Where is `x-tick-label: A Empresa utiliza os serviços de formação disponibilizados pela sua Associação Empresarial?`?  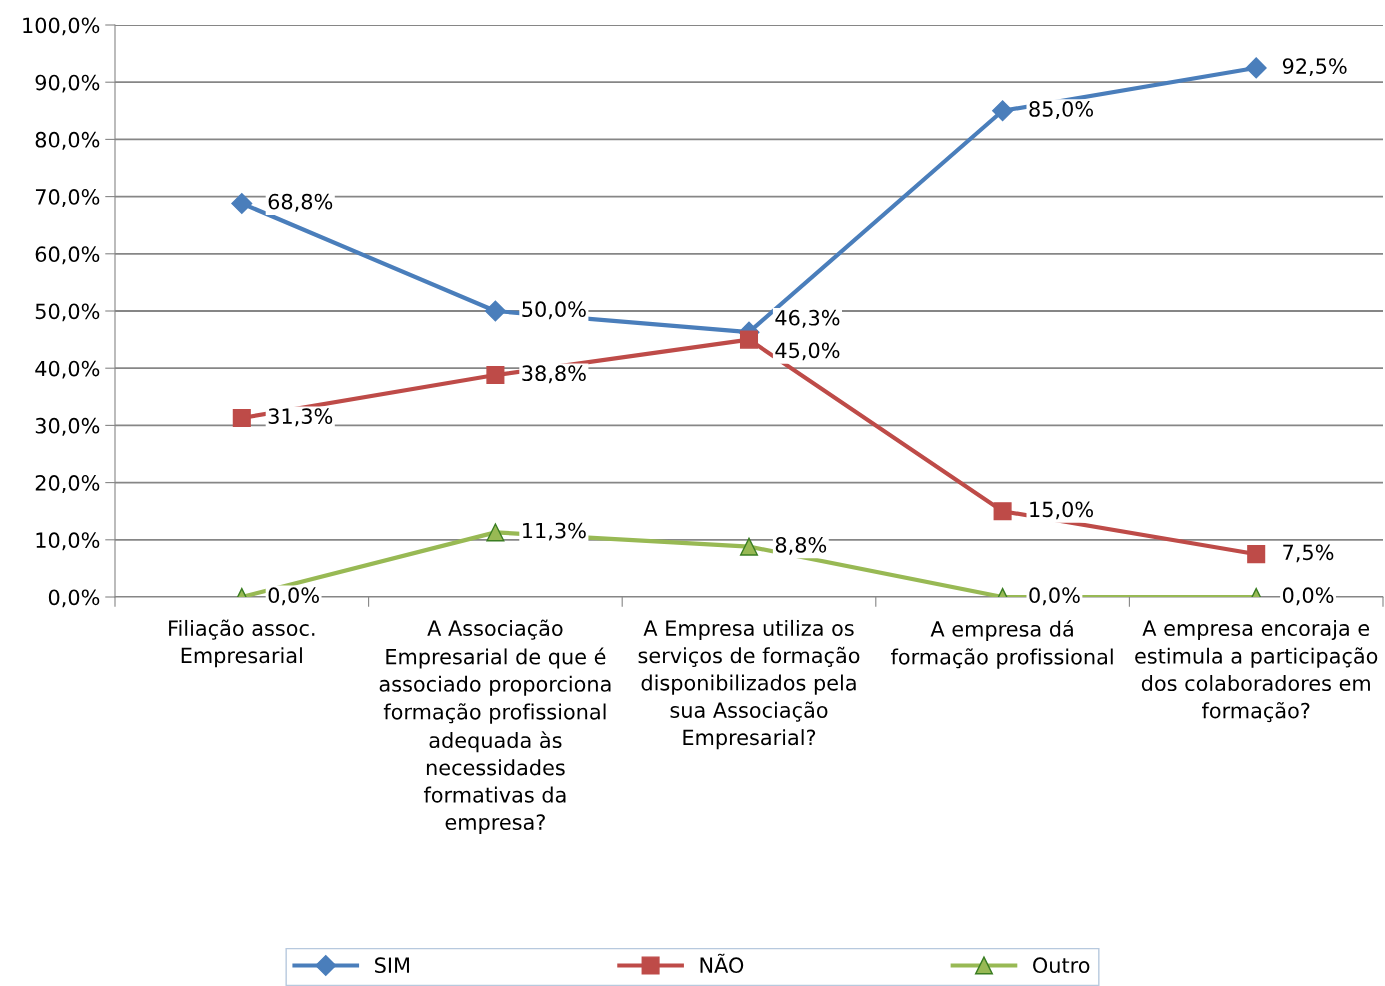
x-tick-label: A Empresa utiliza os serviços de formação disponibilizados pela sua Associação Empresarial? is located at coordinates (749, 684).